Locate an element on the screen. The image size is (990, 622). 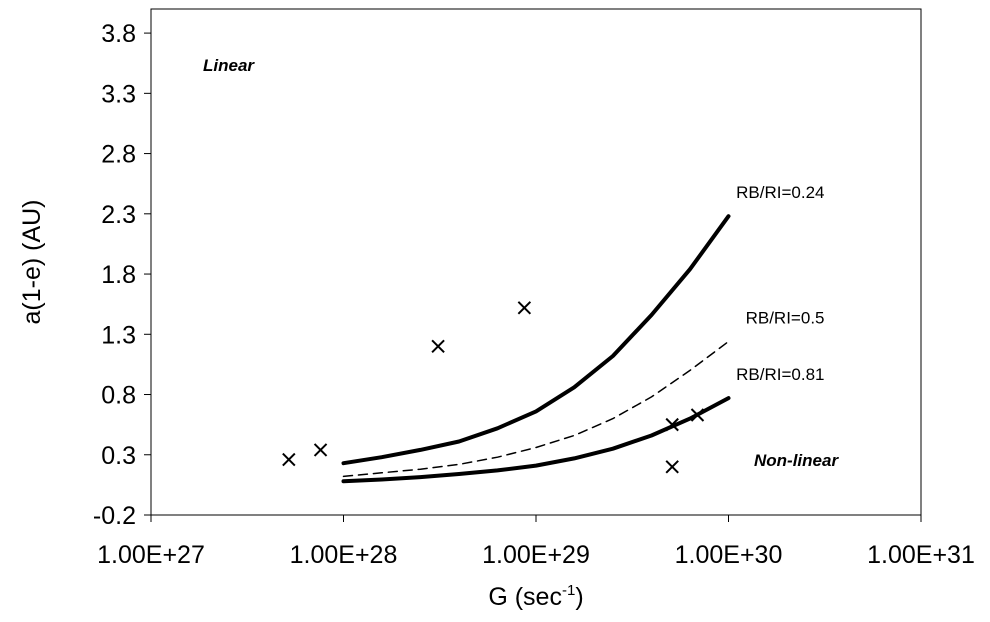
x-axis-title: G (sec-1) is located at coordinates (535, 596).